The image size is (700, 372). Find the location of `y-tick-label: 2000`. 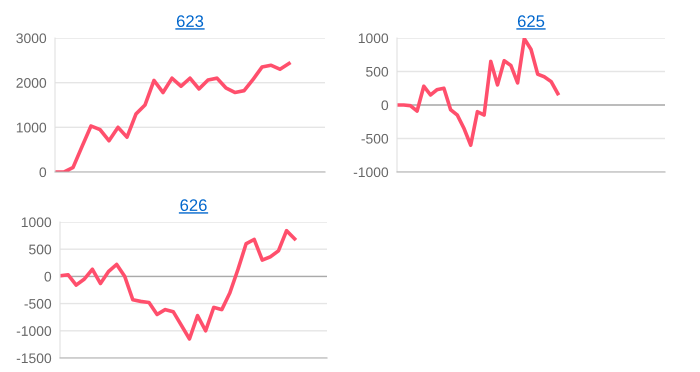

y-tick-label: 2000 is located at coordinates (31, 83).